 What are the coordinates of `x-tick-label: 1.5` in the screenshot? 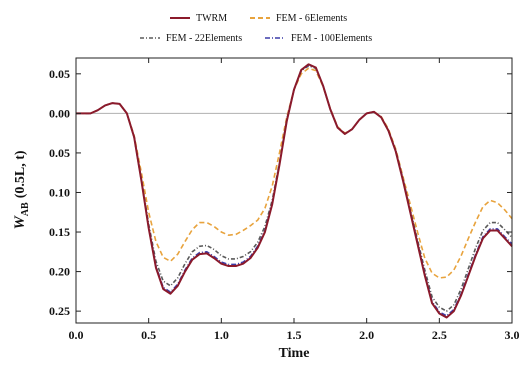 It's located at (294, 335).